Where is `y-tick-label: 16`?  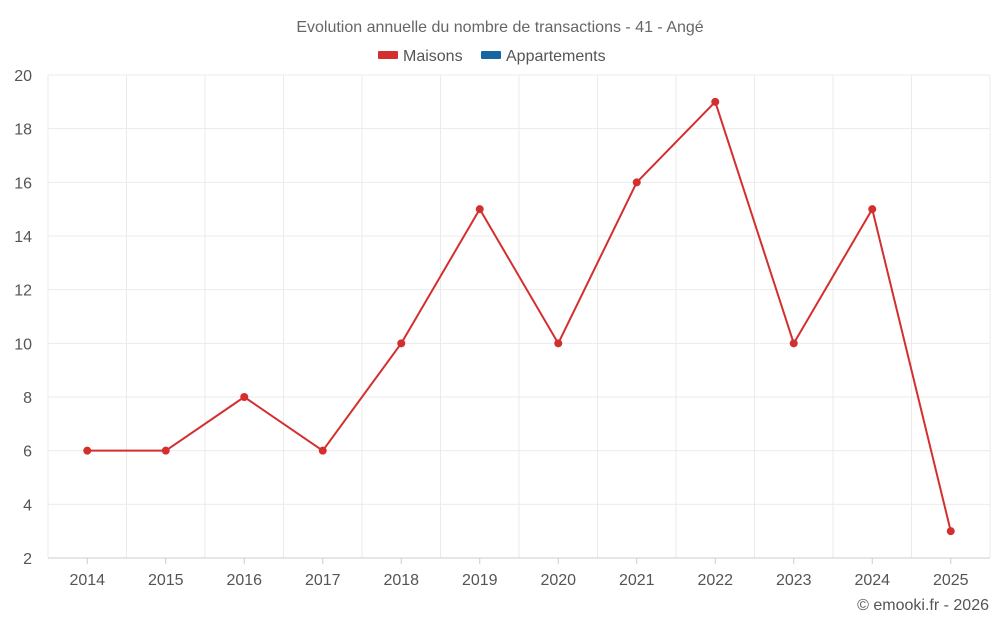 y-tick-label: 16 is located at coordinates (23, 183).